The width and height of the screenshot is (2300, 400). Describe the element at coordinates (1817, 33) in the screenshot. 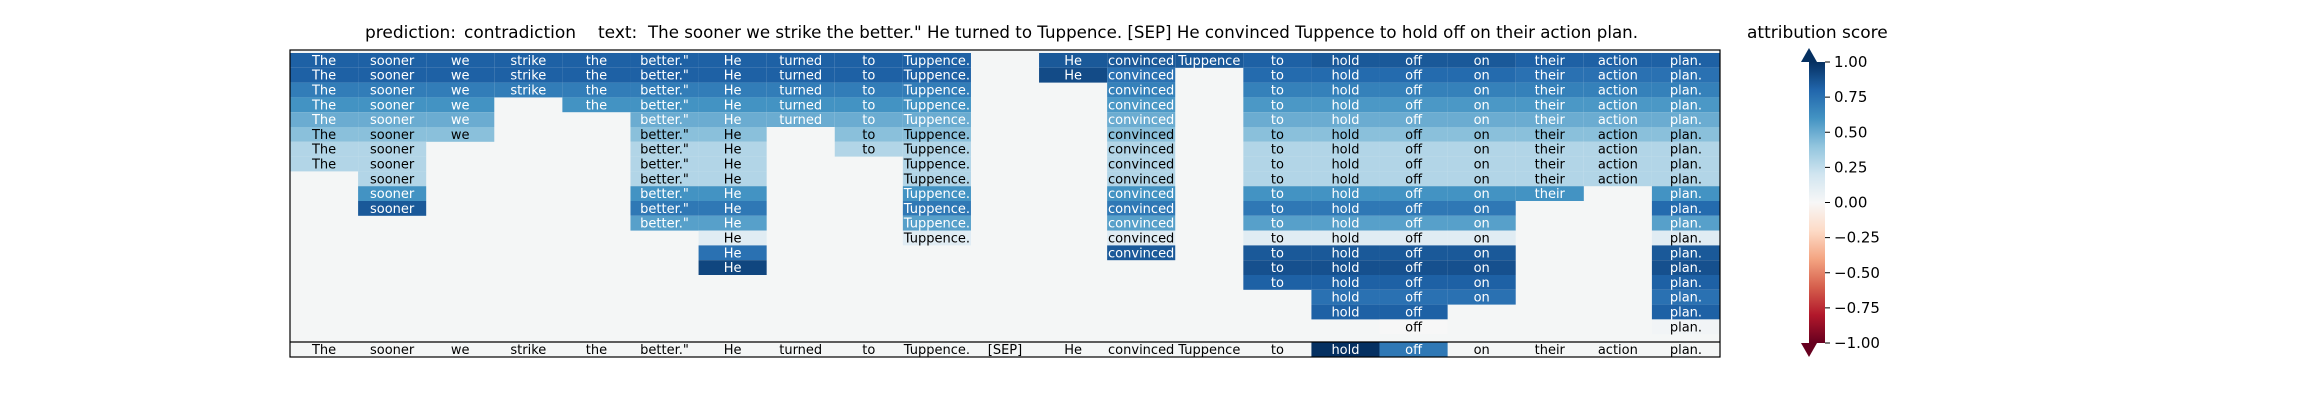

I see `colorbar-label: attribution score` at that location.